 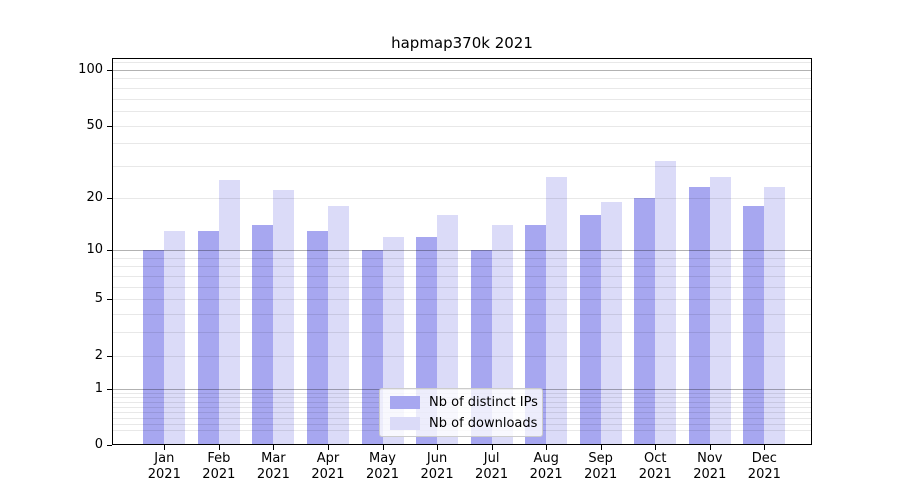 I want to click on legend-entry-nb-of-distinct-ips: Nb of distinct IPs, so click(x=466, y=402).